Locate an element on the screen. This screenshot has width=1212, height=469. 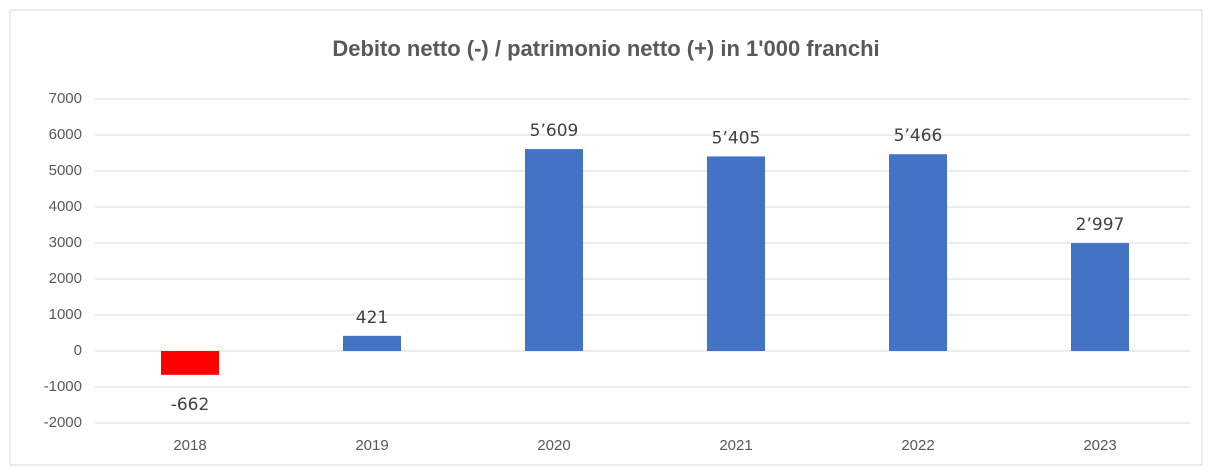
data-label: 2’997 is located at coordinates (1100, 225).